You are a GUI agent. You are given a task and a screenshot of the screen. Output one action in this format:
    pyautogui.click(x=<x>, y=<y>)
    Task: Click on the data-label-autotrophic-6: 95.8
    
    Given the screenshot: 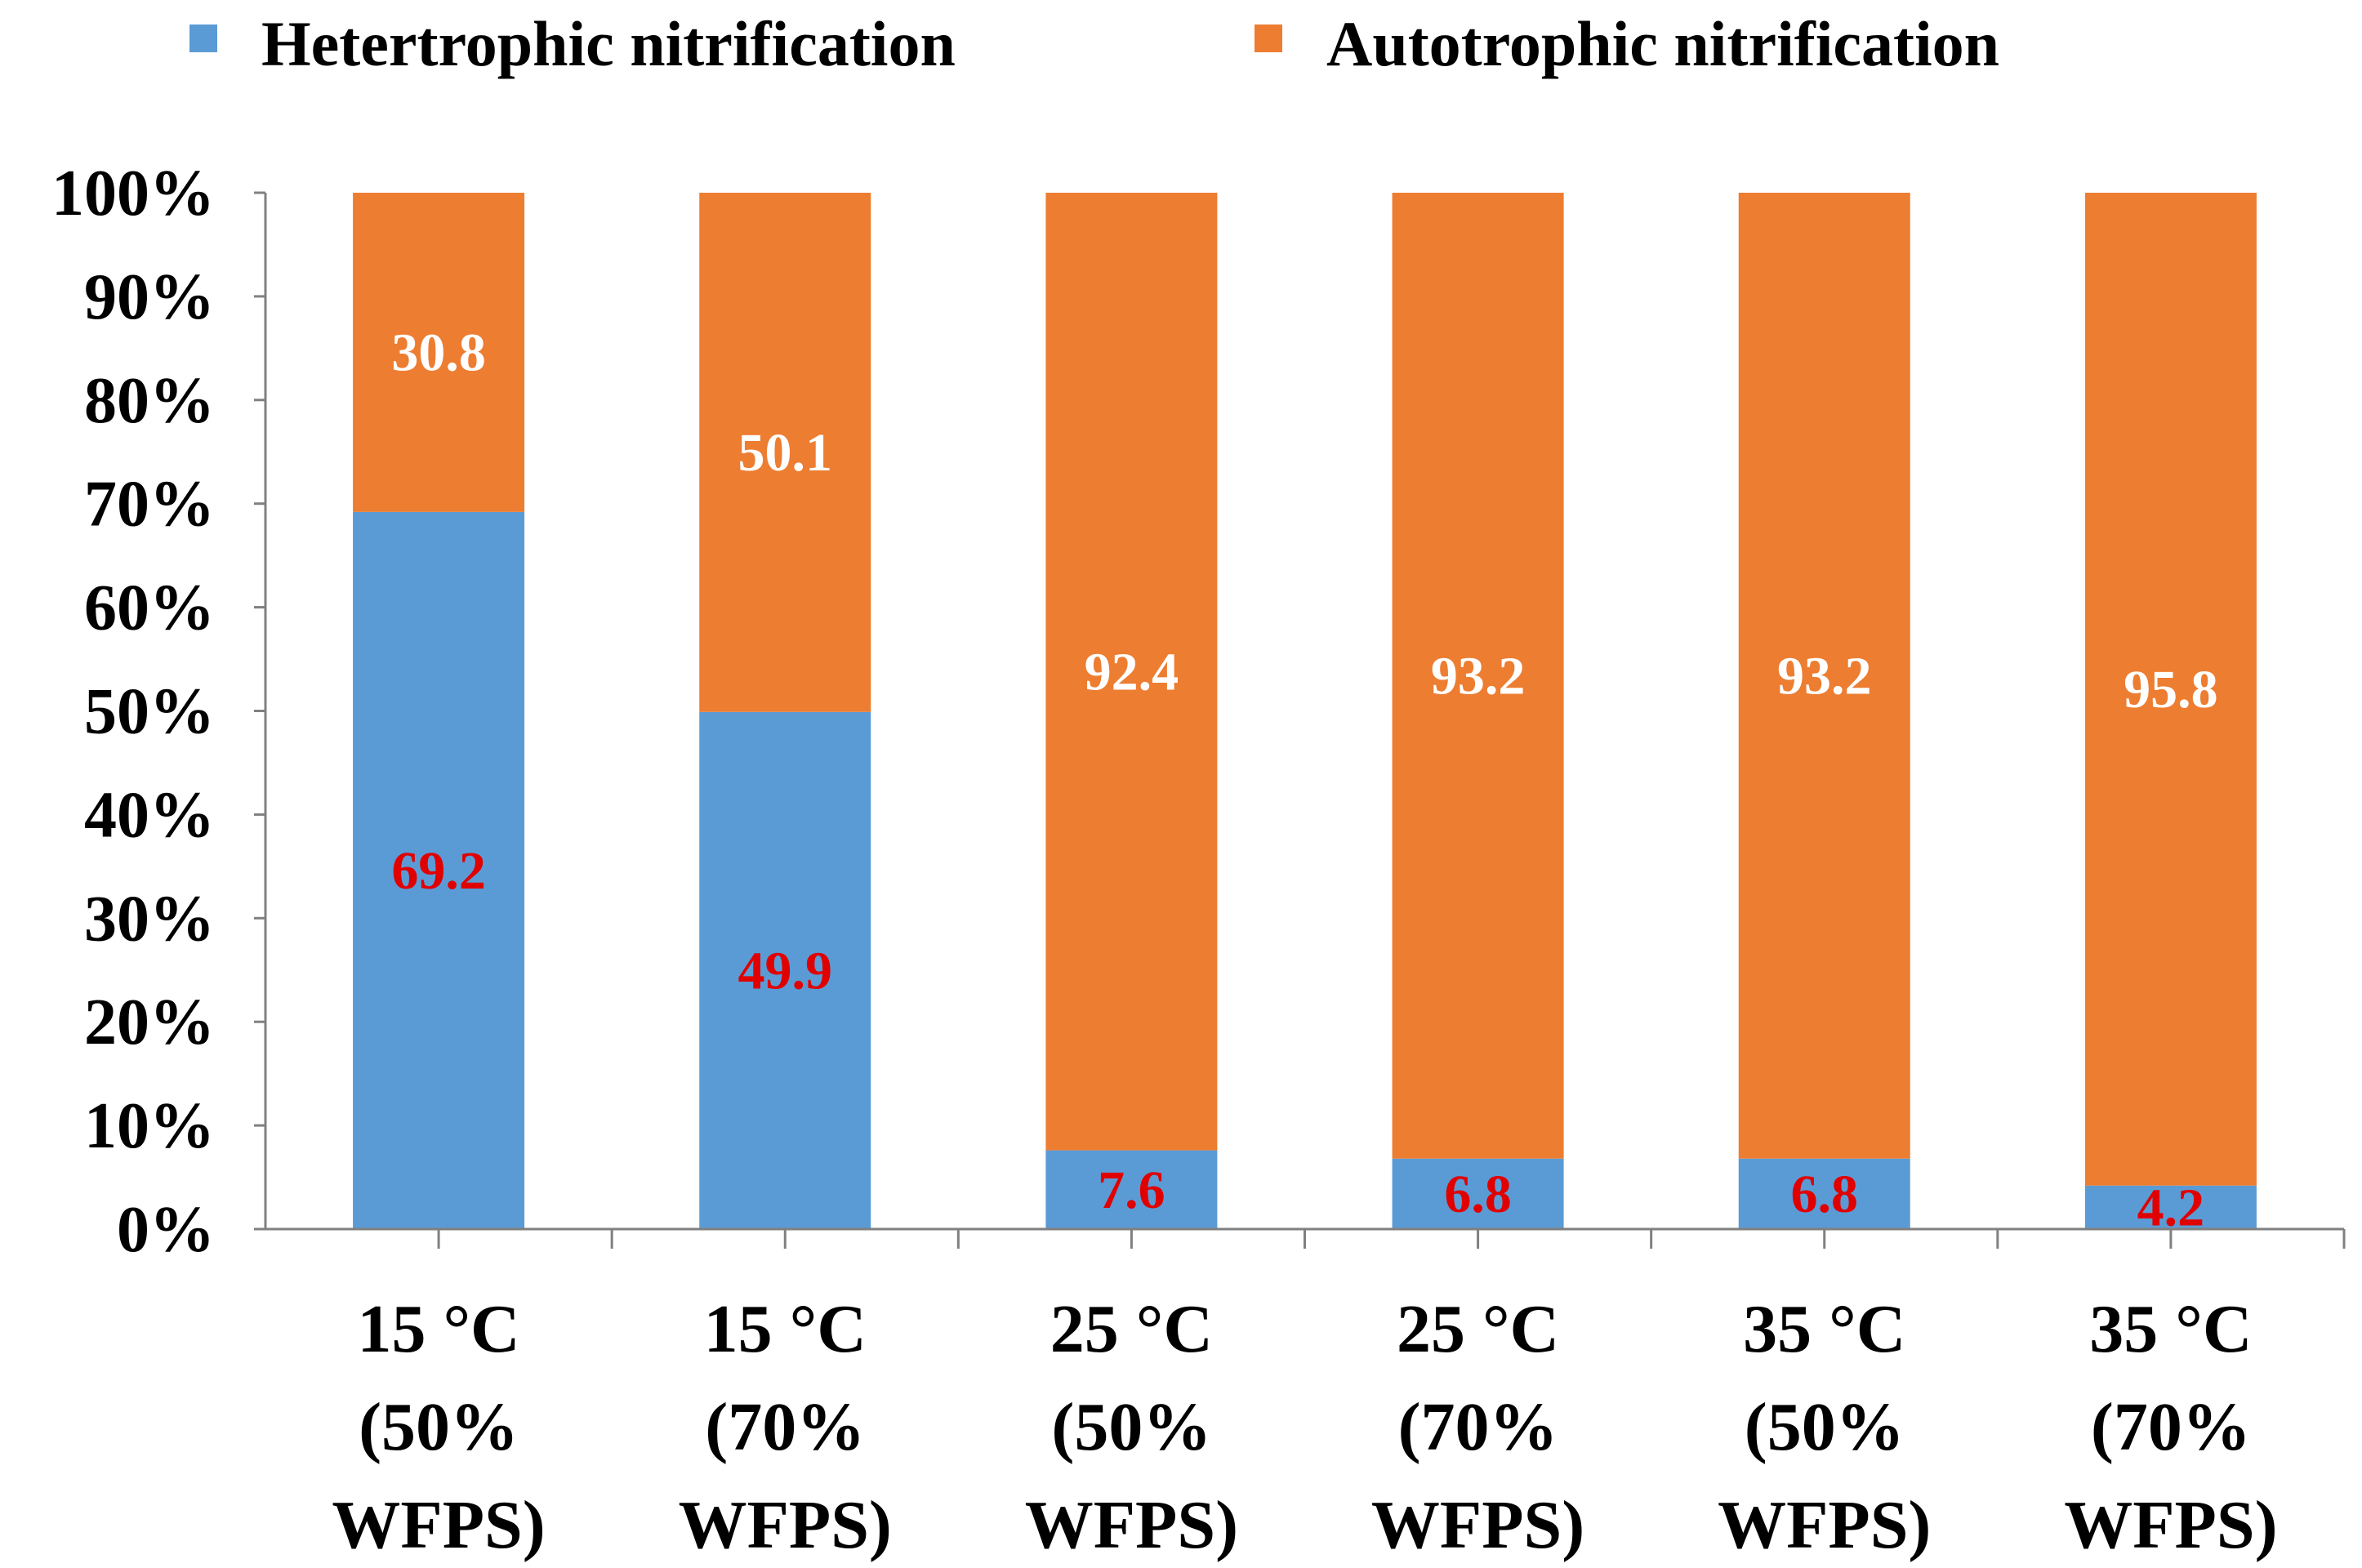 What is the action you would take?
    pyautogui.click(x=2171, y=689)
    